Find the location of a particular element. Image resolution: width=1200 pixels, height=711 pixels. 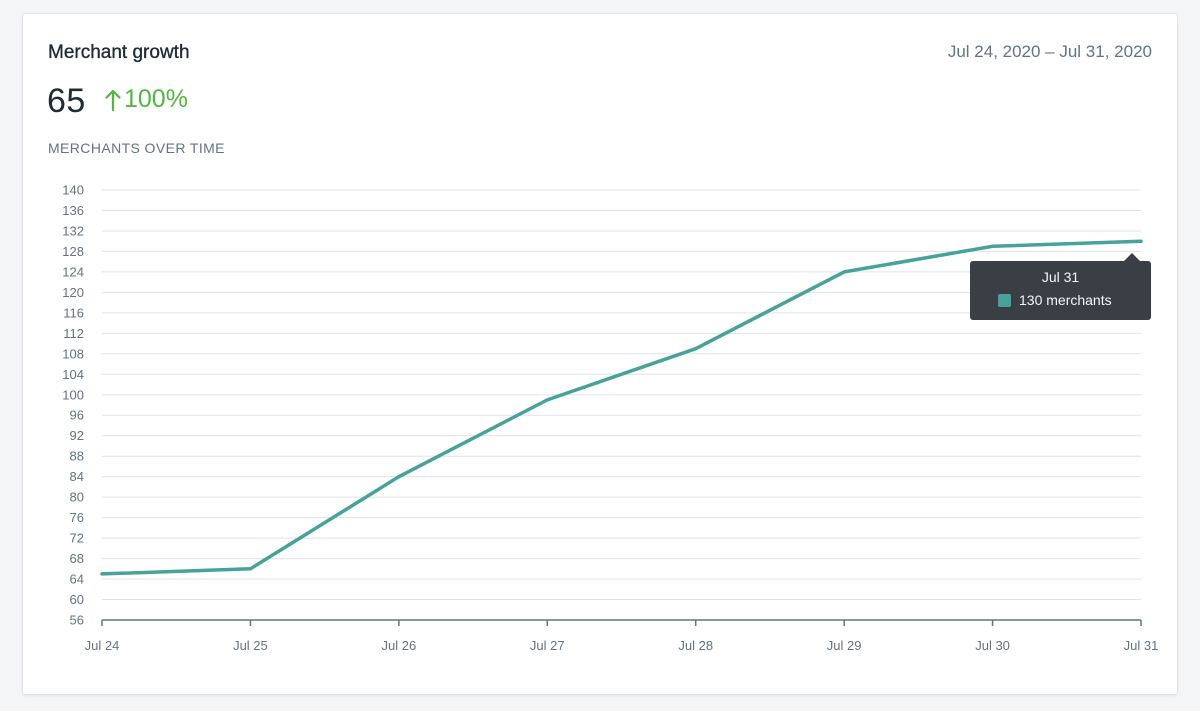

series-swatch is located at coordinates (1004, 300).